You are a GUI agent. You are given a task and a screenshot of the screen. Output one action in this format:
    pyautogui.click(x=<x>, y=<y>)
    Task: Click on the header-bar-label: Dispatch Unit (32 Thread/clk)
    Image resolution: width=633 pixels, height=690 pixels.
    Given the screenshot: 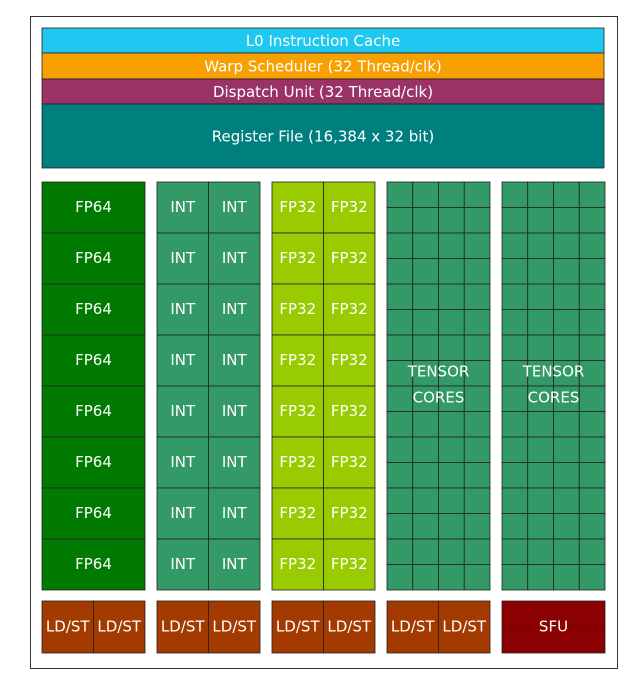 What is the action you would take?
    pyautogui.click(x=323, y=92)
    